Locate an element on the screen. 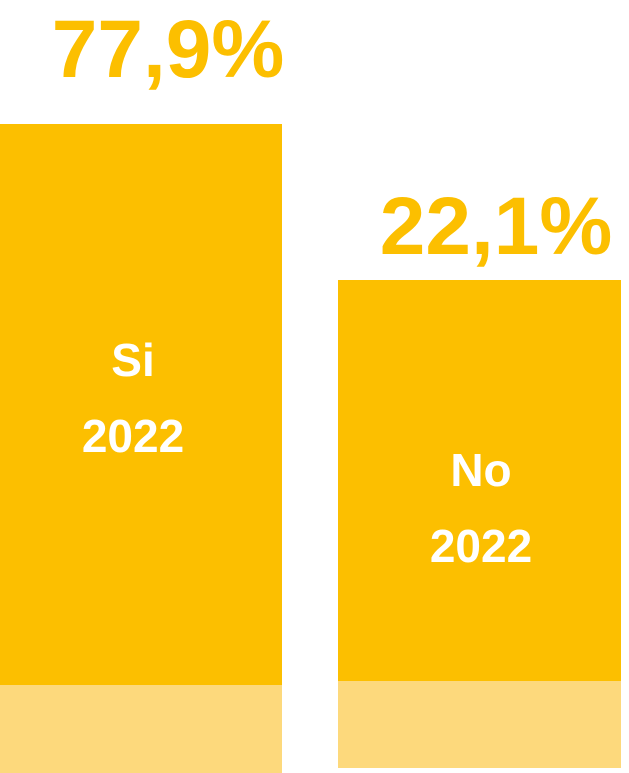  percent-label: 77,9% is located at coordinates (168, 49).